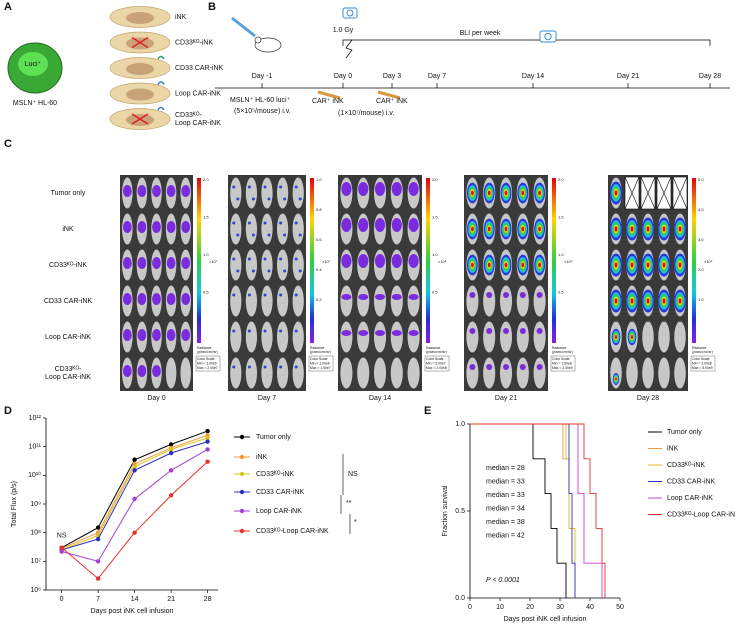  I want to click on x-axis-label: Days post iNK cell infusion, so click(545, 619).